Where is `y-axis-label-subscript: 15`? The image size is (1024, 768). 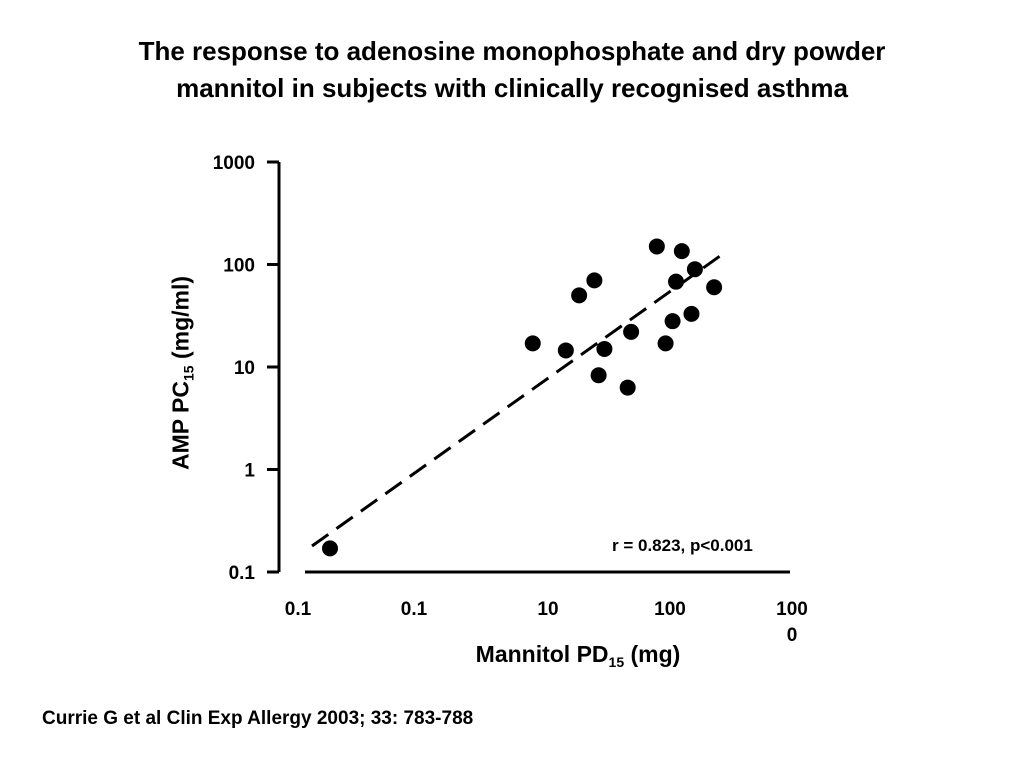
y-axis-label-subscript: 15 is located at coordinates (188, 373).